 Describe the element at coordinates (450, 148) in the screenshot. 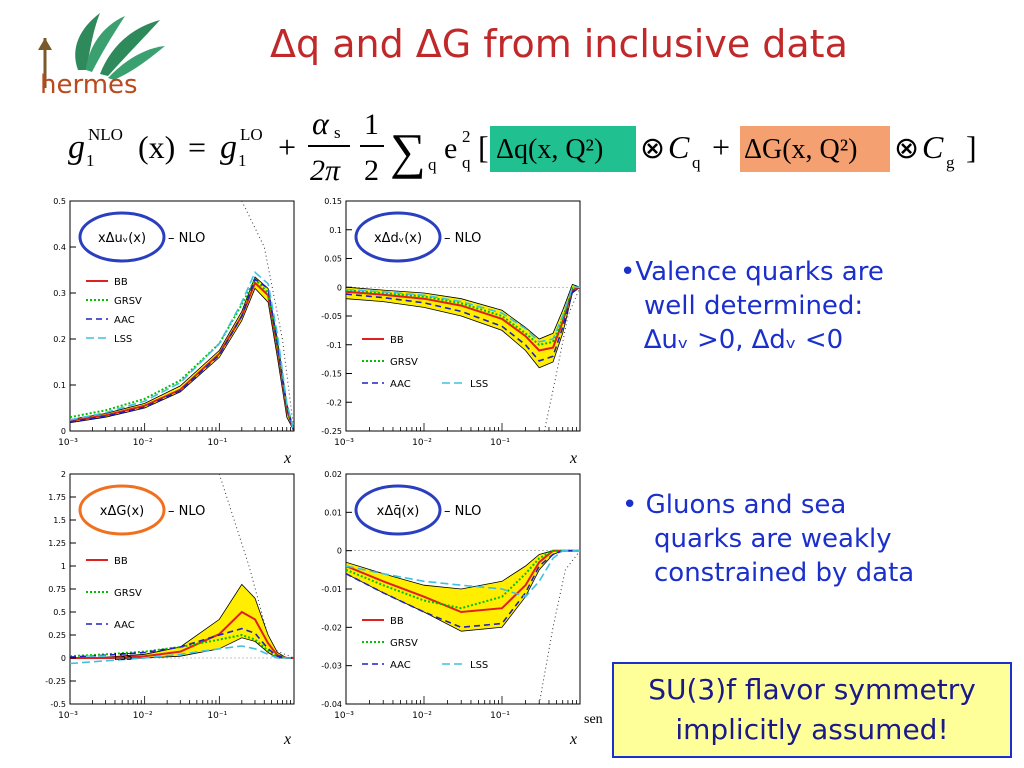

I see `formula-charge: e` at that location.